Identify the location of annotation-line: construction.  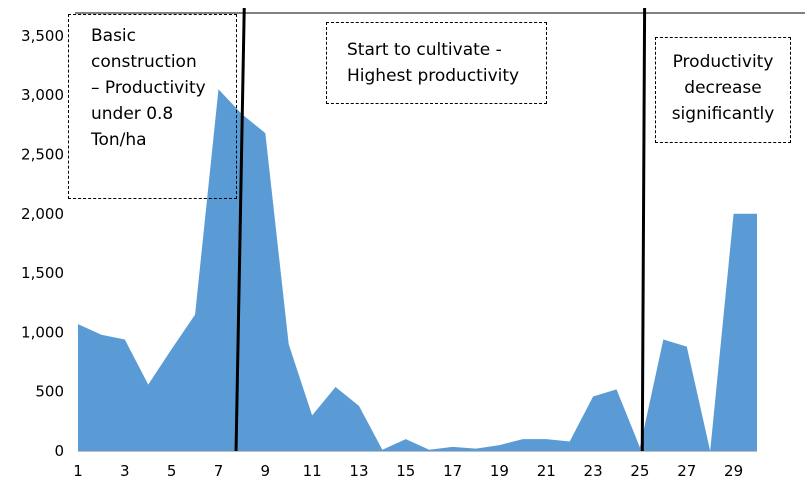
(144, 62).